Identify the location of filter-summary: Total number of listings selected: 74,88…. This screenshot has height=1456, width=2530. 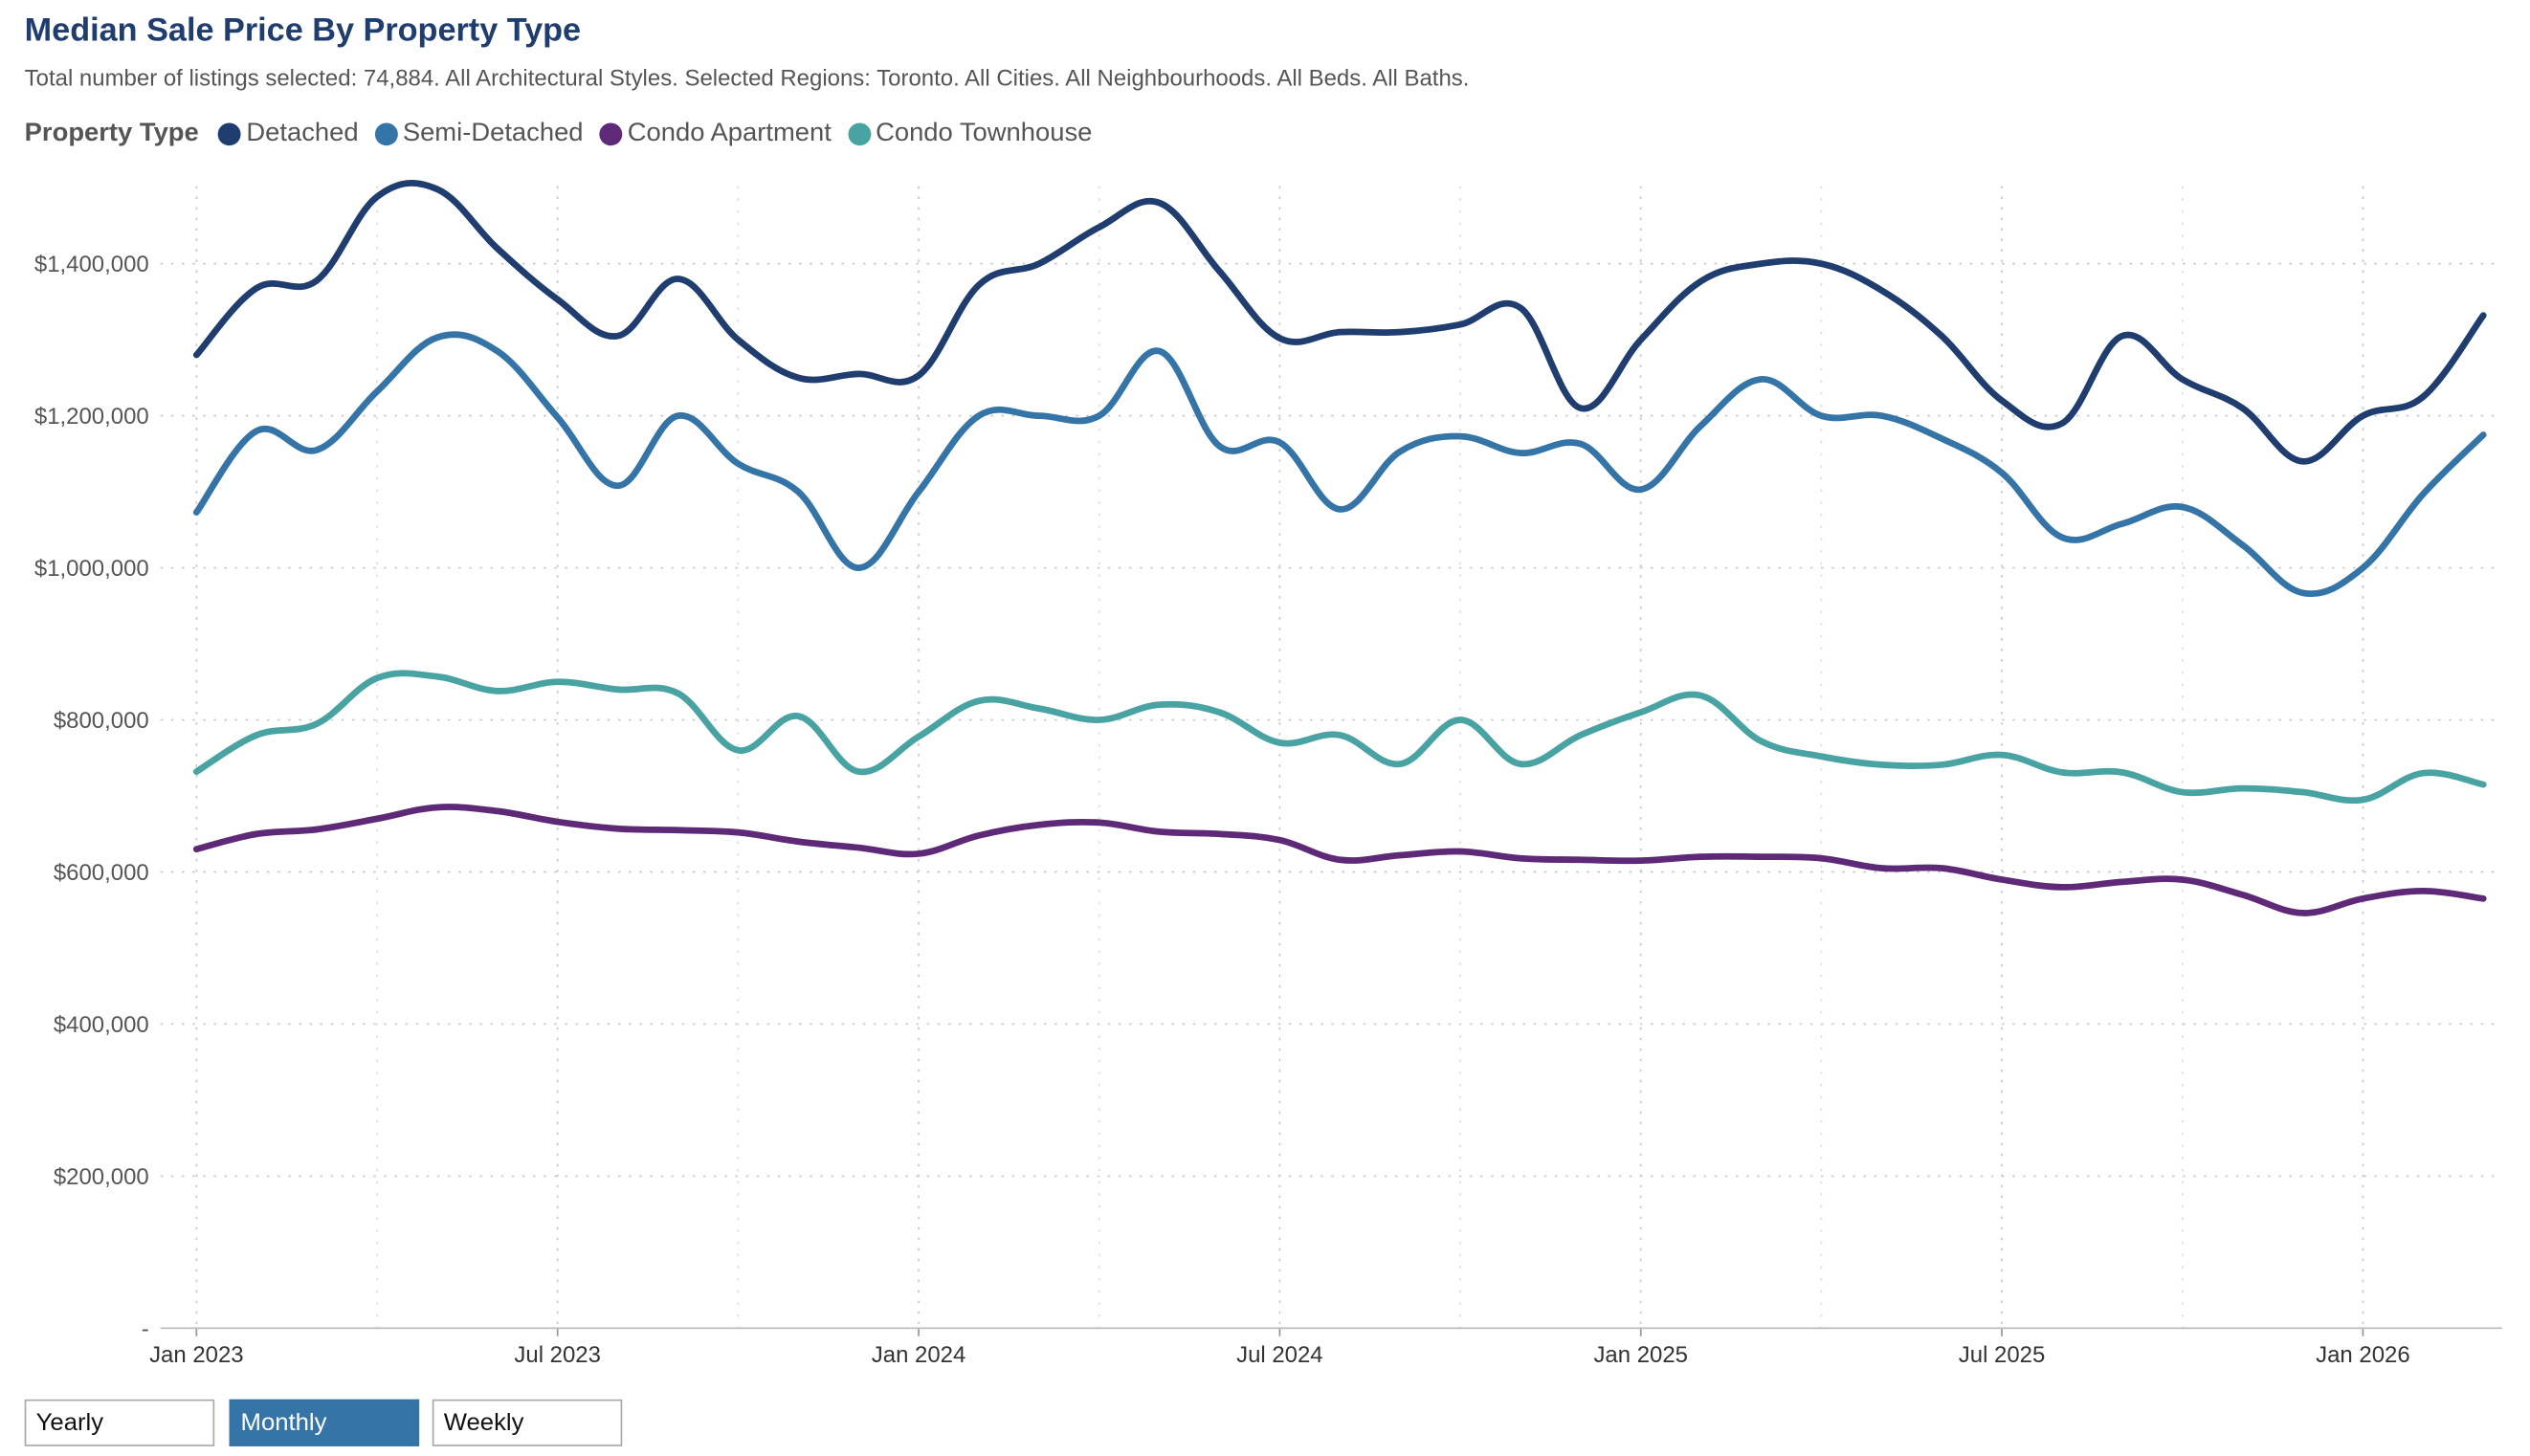
(747, 78).